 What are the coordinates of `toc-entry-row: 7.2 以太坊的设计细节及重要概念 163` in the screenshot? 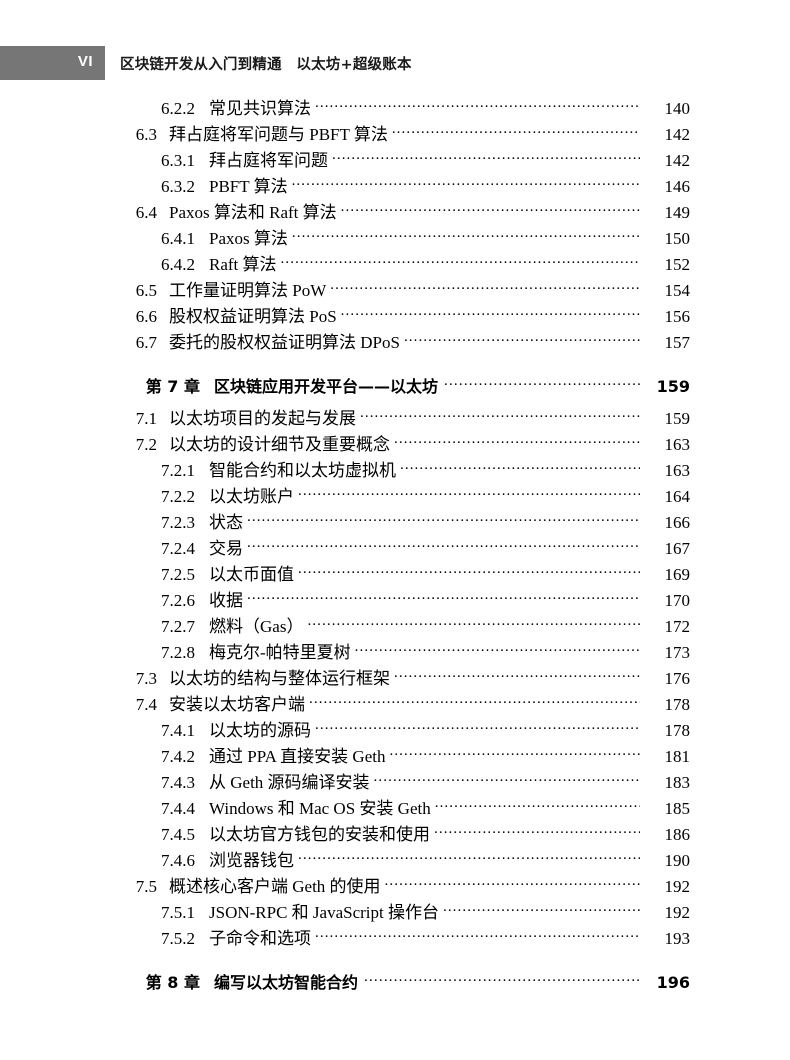 It's located at (395, 445).